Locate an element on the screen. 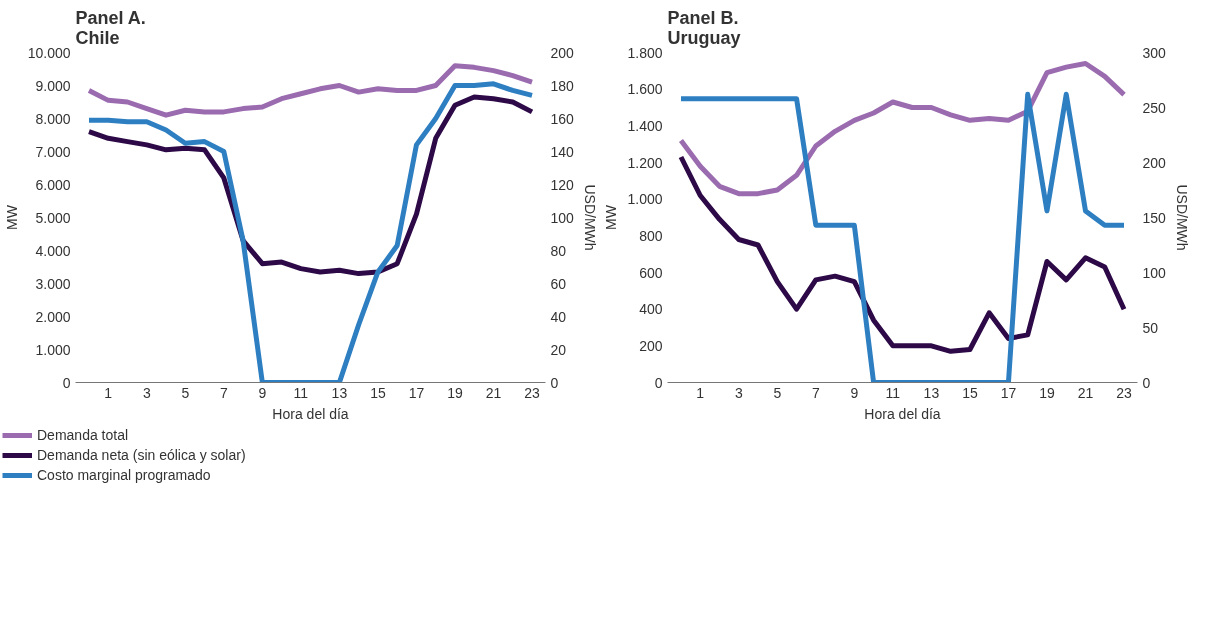  y-tick-label: 600 is located at coordinates (651, 272).